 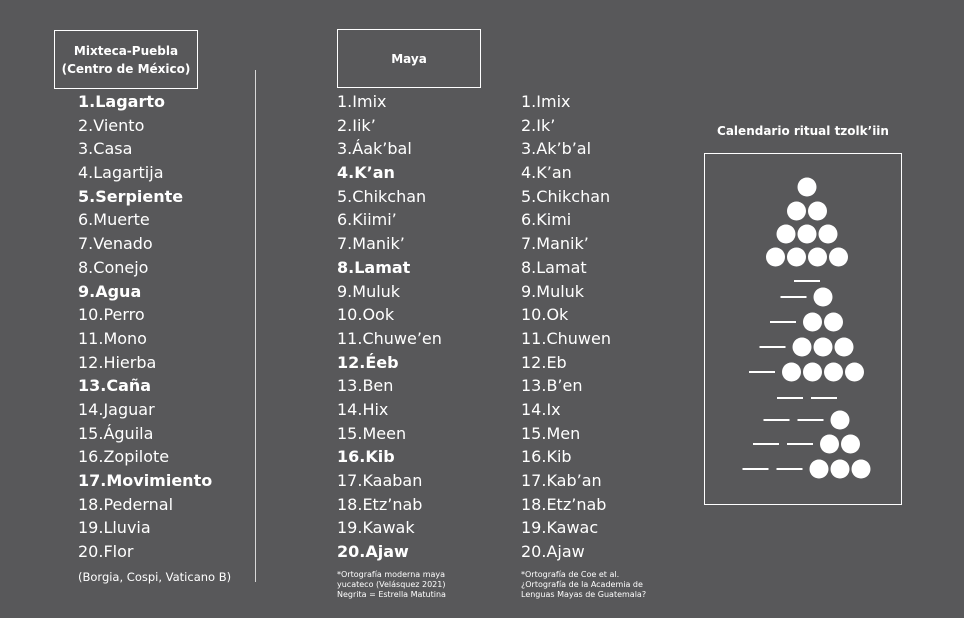 What do you see at coordinates (538, 125) in the screenshot?
I see `maya-almg-day-2: 2.Ik’` at bounding box center [538, 125].